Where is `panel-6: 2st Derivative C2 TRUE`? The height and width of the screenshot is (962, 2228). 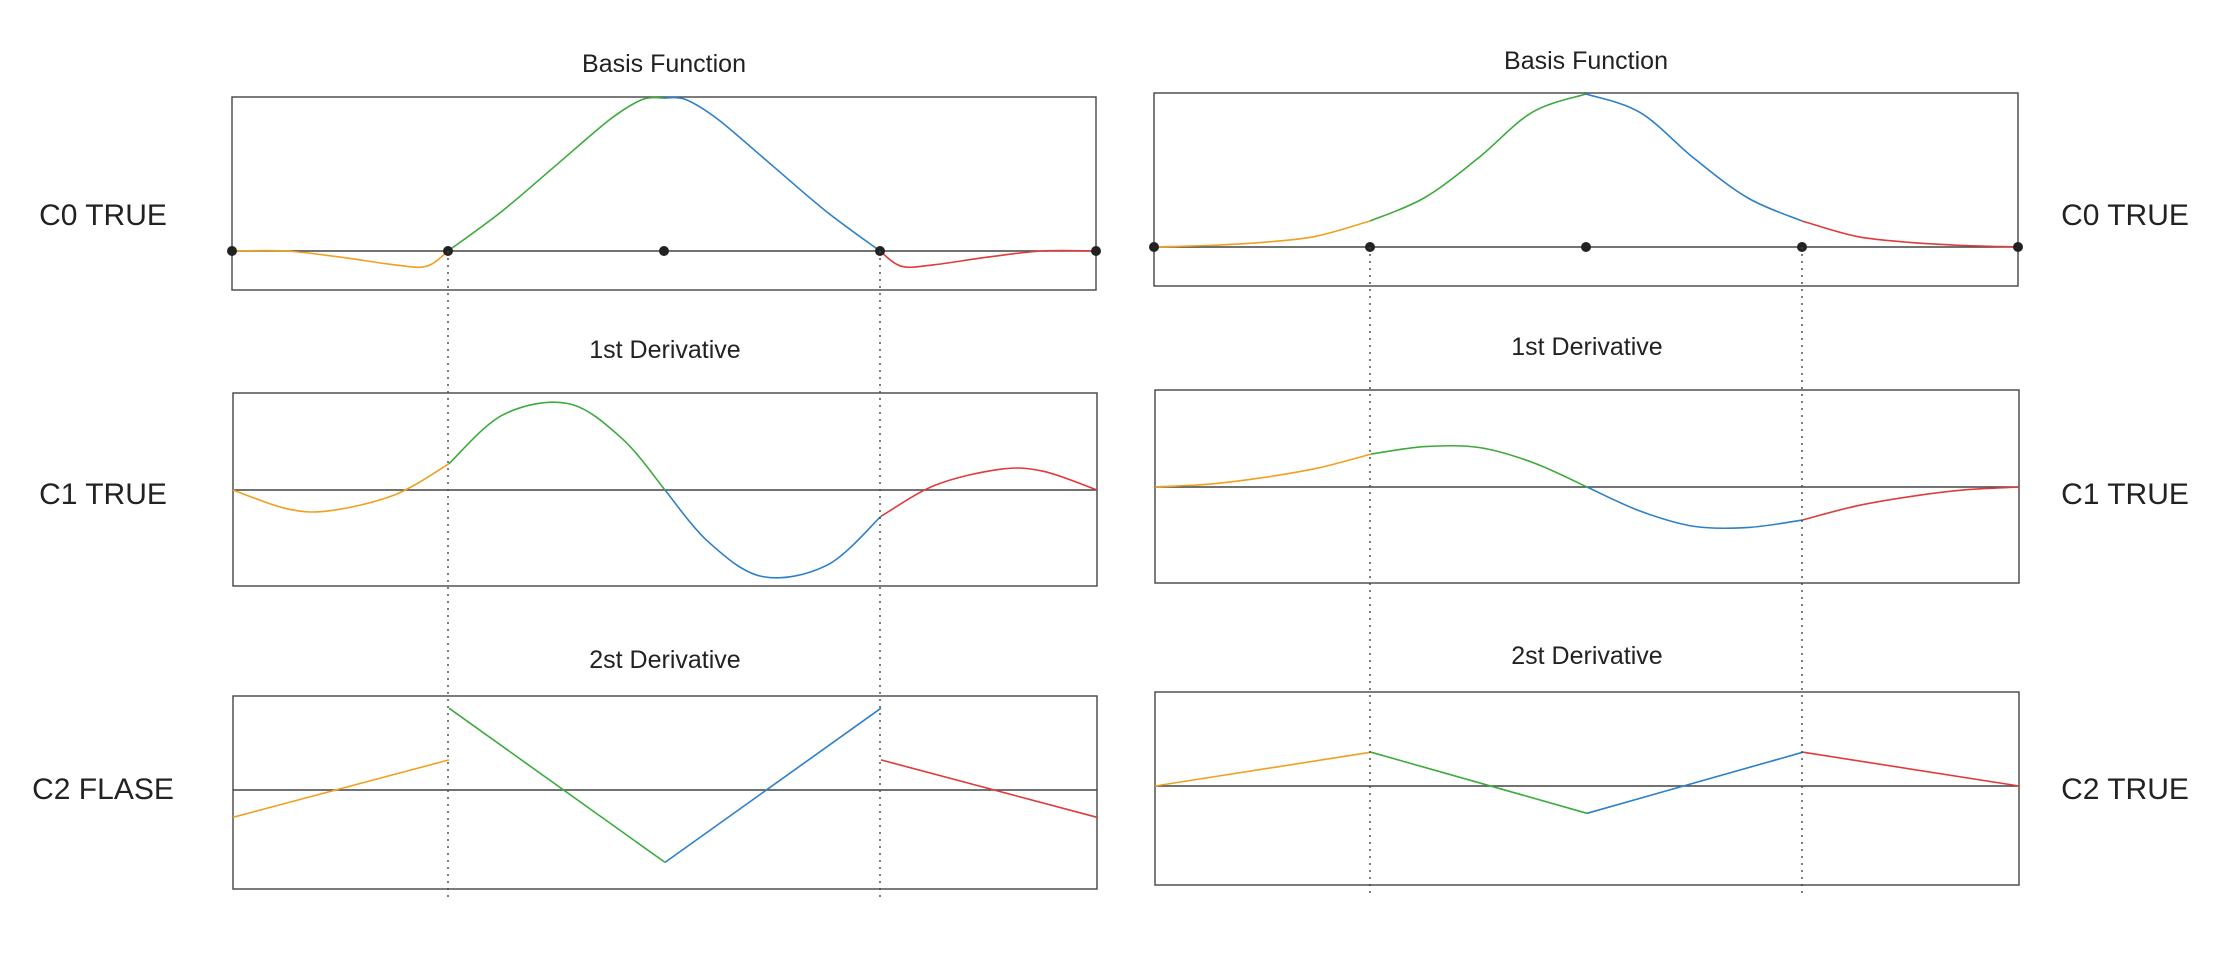
panel-6: 2st Derivative C2 TRUE is located at coordinates (1671, 764).